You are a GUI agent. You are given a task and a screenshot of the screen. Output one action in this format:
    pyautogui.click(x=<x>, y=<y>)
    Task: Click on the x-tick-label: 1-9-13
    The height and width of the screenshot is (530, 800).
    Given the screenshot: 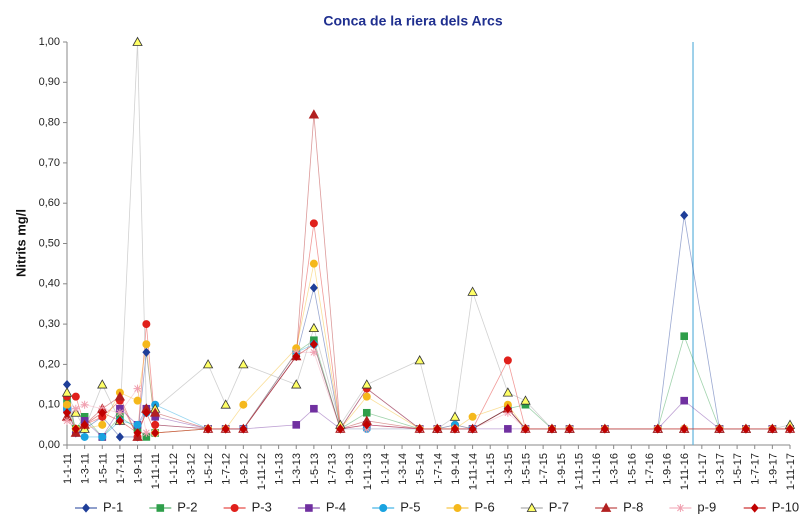 What is the action you would take?
    pyautogui.click(x=350, y=469)
    